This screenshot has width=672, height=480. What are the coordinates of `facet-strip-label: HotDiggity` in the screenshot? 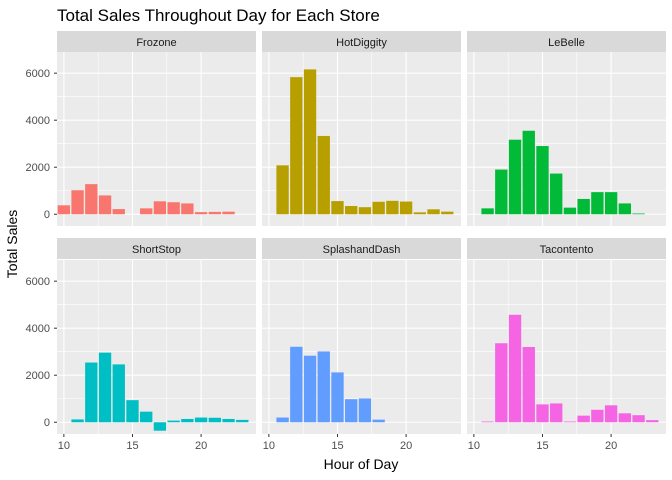 It's located at (361, 43).